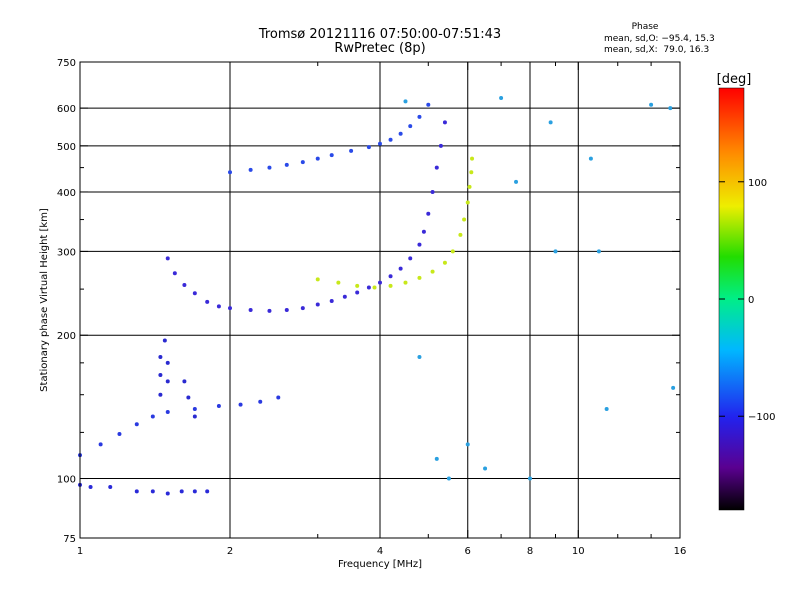 The width and height of the screenshot is (800, 600). Describe the element at coordinates (468, 551) in the screenshot. I see `x-tick-label: 6` at that location.